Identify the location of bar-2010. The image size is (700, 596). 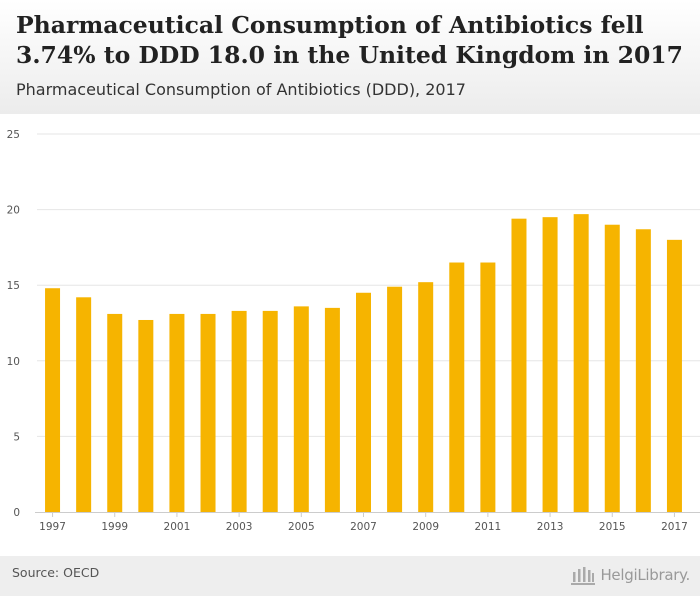
(457, 387).